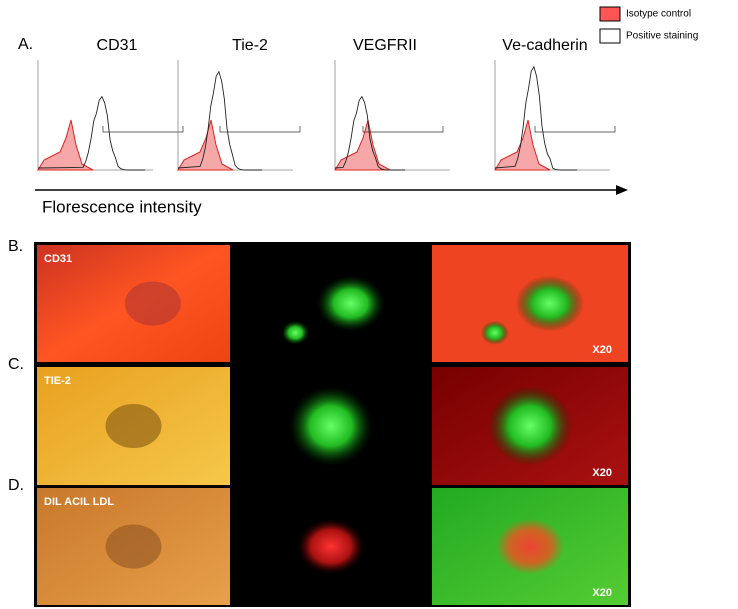 The image size is (738, 609). I want to click on histograms, so click(326, 115).